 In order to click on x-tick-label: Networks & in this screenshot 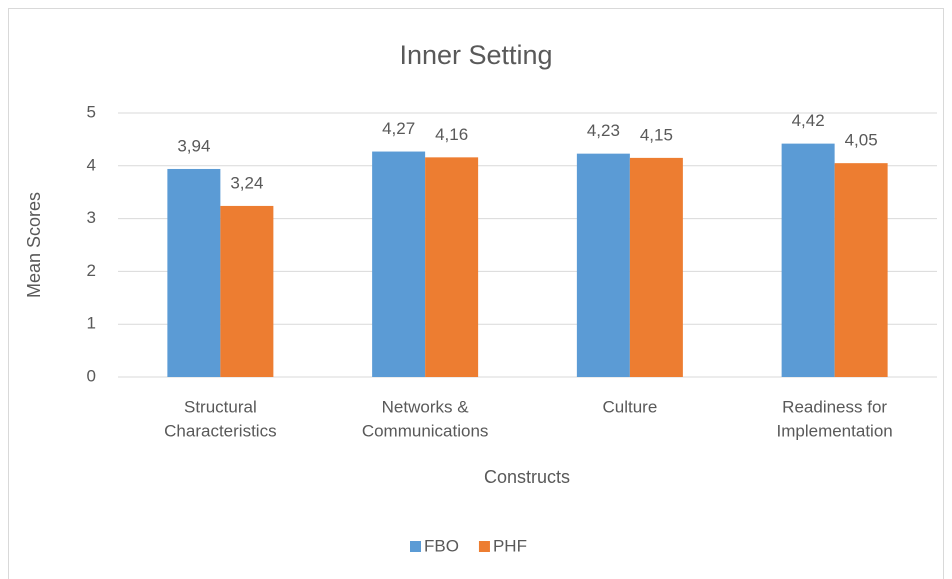, I will do `click(426, 406)`.